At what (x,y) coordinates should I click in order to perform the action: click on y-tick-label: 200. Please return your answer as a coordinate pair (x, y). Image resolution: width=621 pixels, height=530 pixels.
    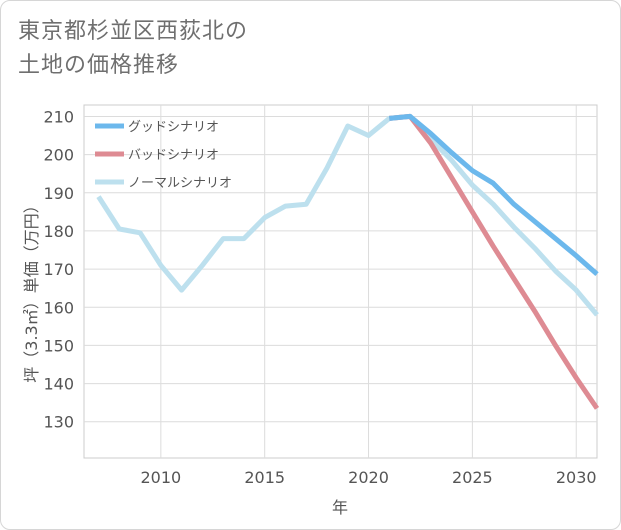
    Looking at the image, I should click on (58, 155).